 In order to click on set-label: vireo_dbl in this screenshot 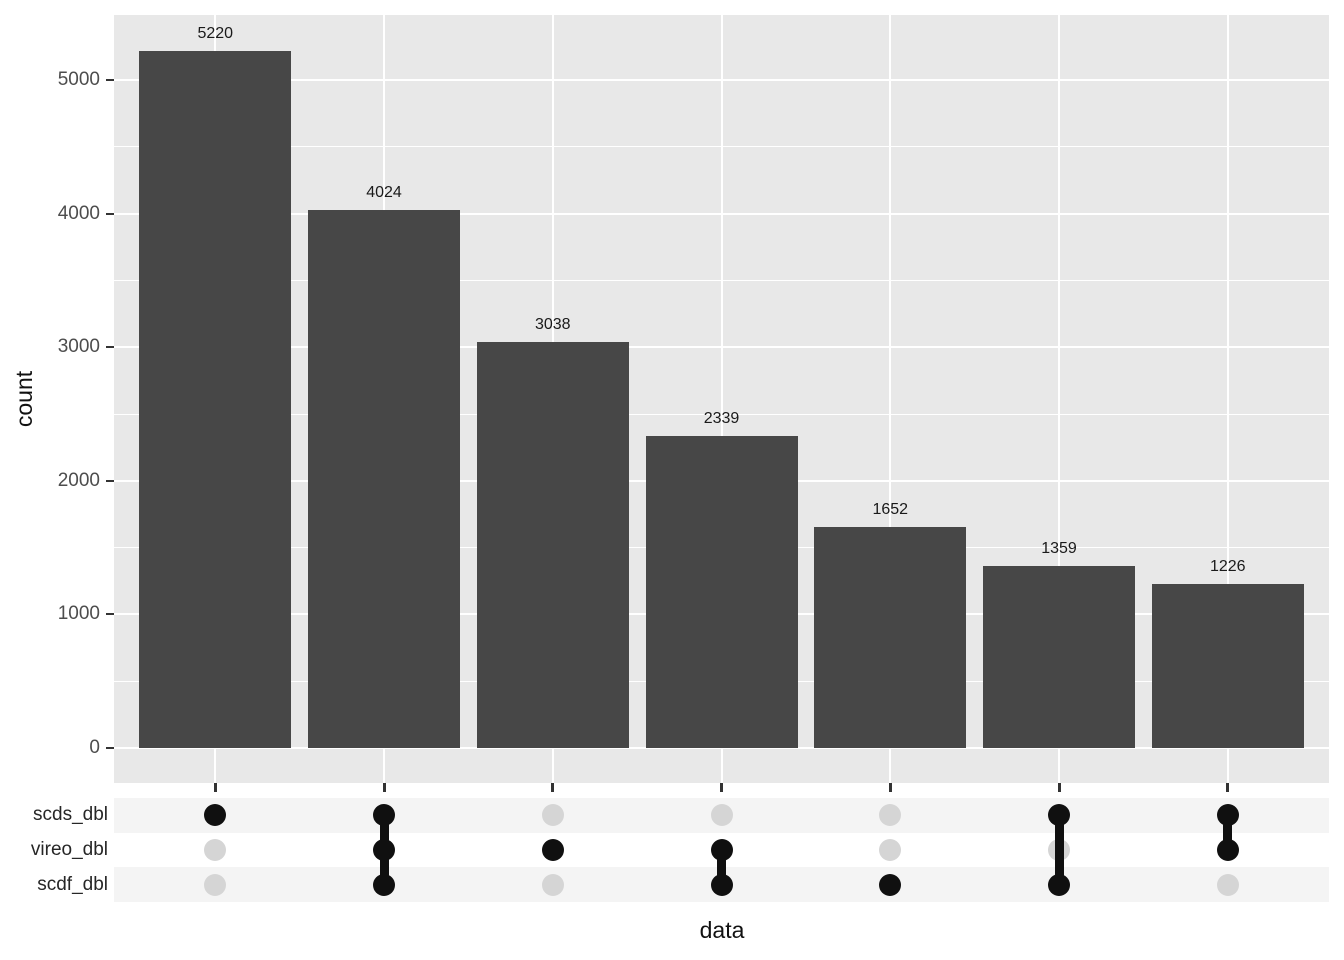, I will do `click(69, 850)`.